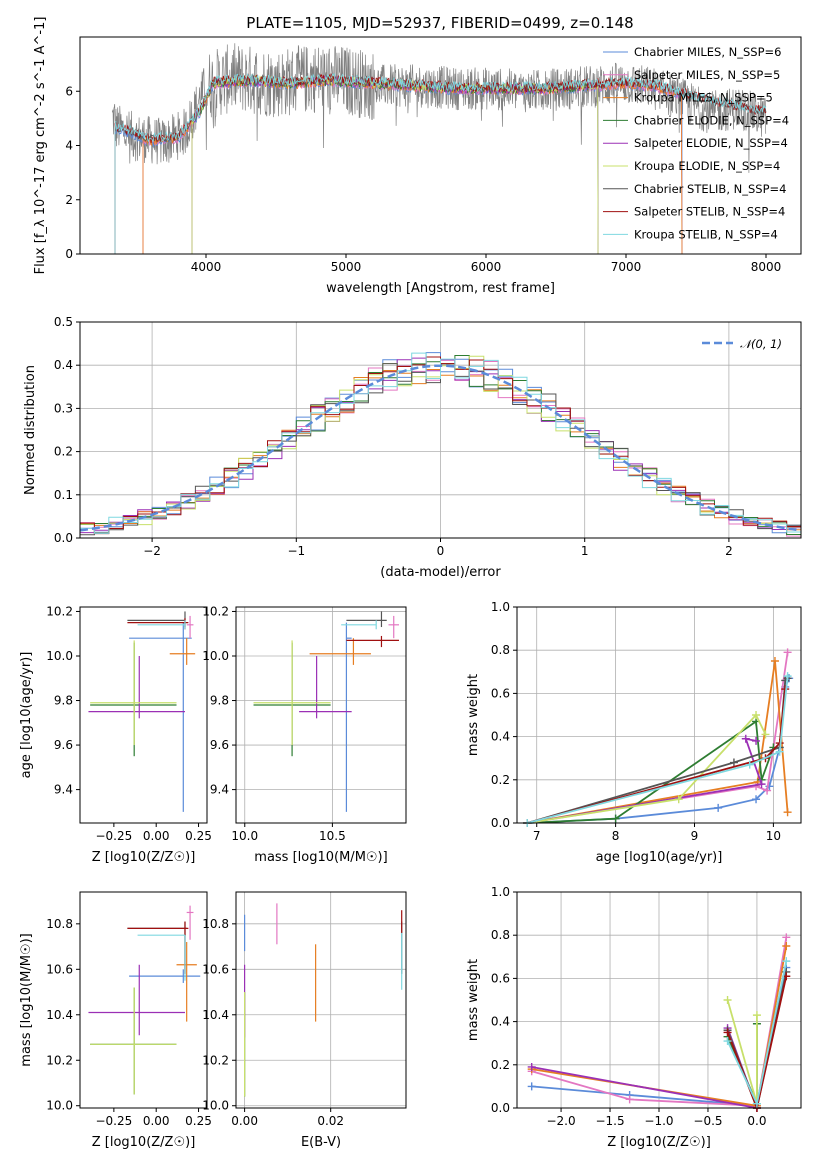  I want to click on x-tick-label: 8000, so click(766, 267).